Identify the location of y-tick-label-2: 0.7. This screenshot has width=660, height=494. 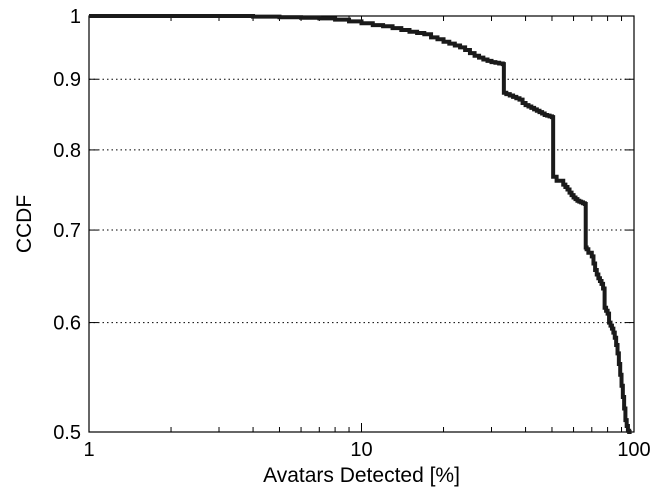
(67, 231).